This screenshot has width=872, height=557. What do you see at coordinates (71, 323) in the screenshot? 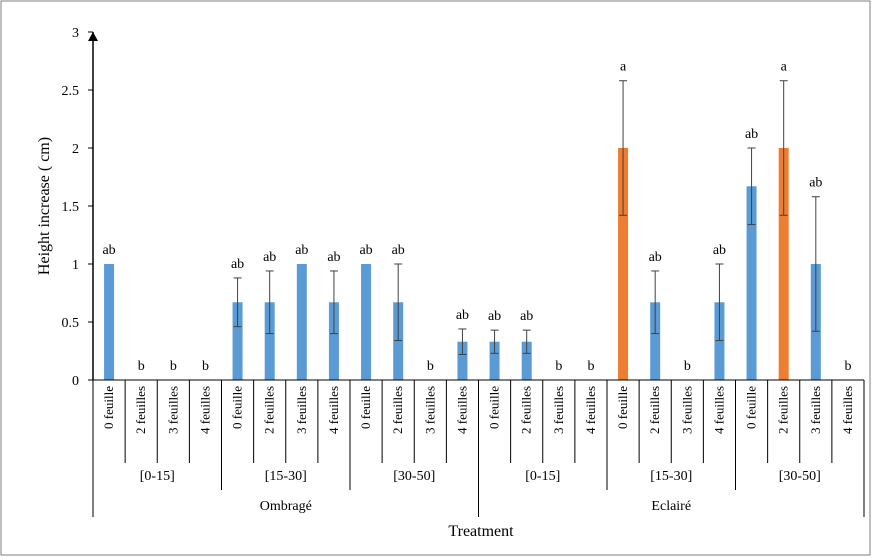
I see `y-tick-label: 0.5` at bounding box center [71, 323].